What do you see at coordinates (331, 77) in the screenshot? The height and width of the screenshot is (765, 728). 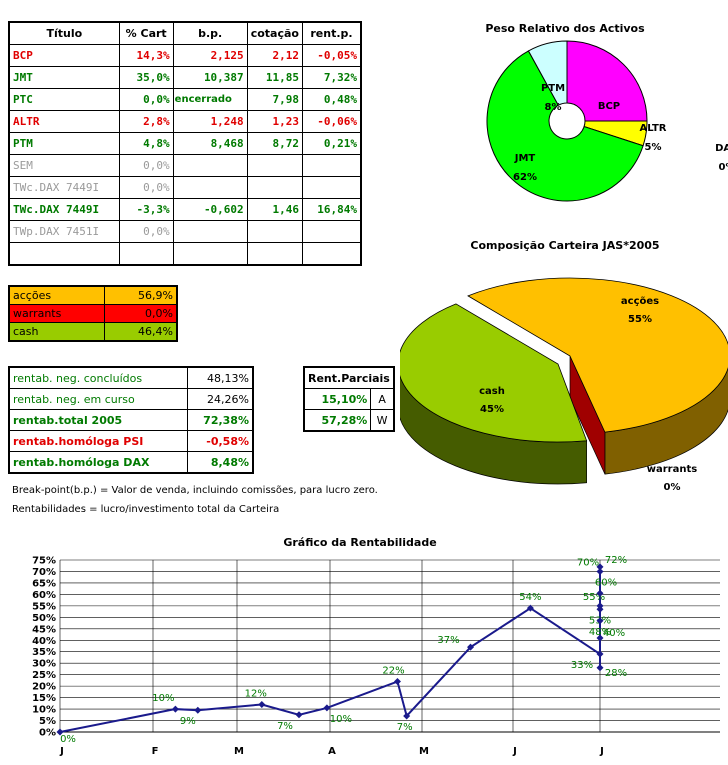 I see `holding-value-cell: 7,32%` at bounding box center [331, 77].